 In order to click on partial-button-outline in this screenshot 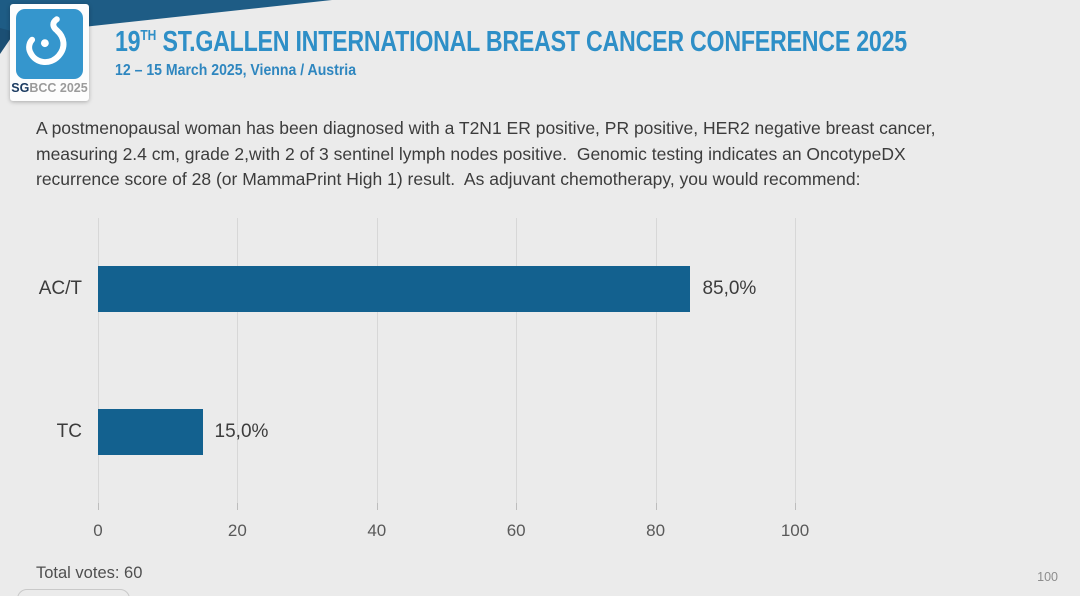, I will do `click(73, 592)`.